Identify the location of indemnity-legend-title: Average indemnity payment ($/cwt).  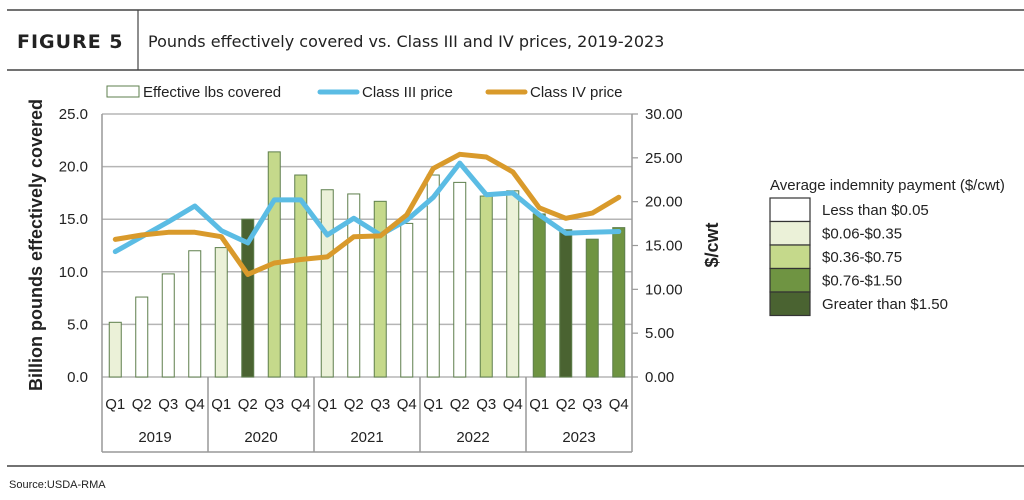
(887, 185).